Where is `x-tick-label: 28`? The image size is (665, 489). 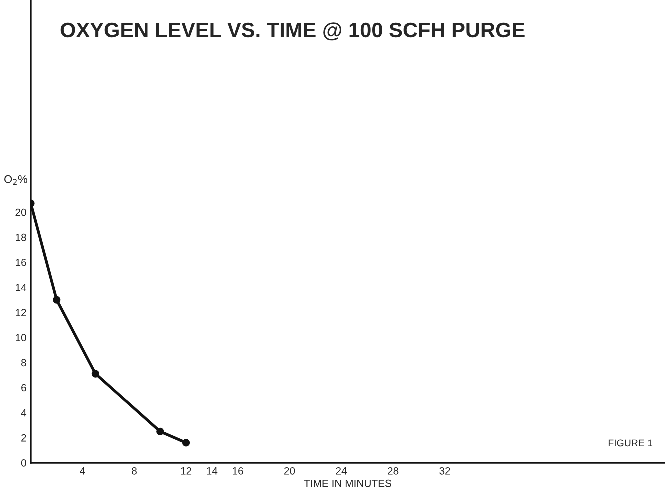
x-tick-label: 28 is located at coordinates (393, 471).